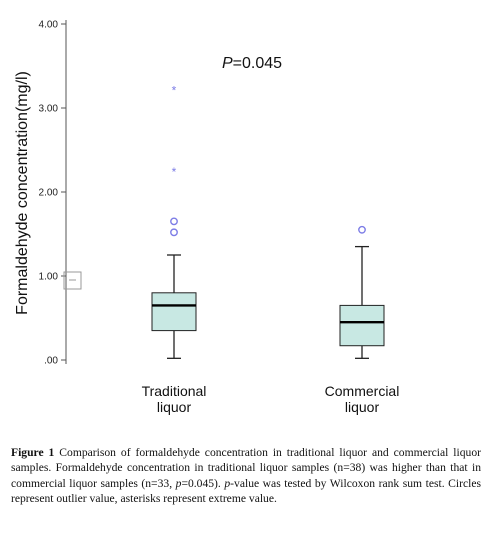 This screenshot has width=486, height=547. I want to click on y-tick-label: 1.00, so click(49, 277).